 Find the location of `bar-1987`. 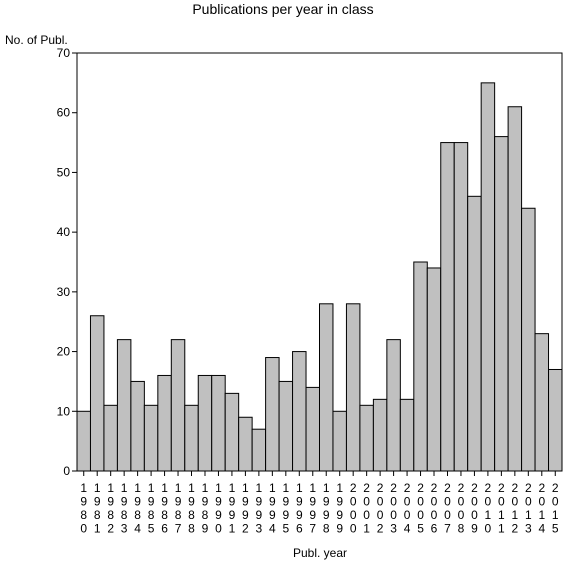

bar-1987 is located at coordinates (178, 405).